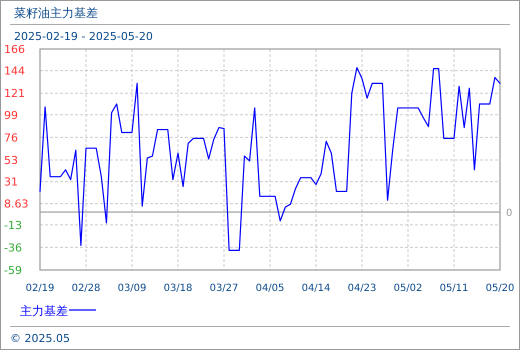 The image size is (520, 350). What do you see at coordinates (40, 338) in the screenshot?
I see `text: © 2025.05` at bounding box center [40, 338].